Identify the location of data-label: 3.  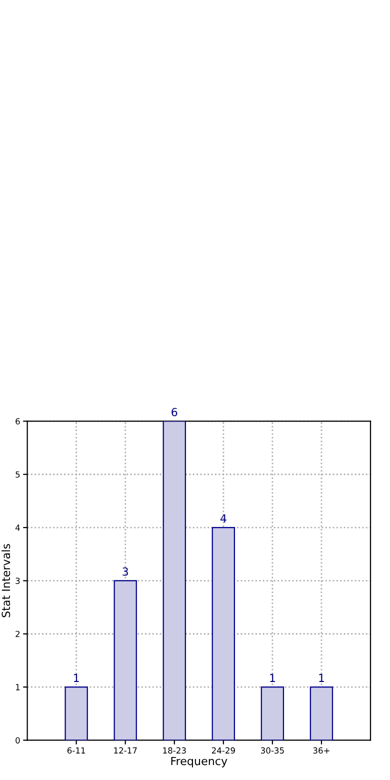
(125, 571).